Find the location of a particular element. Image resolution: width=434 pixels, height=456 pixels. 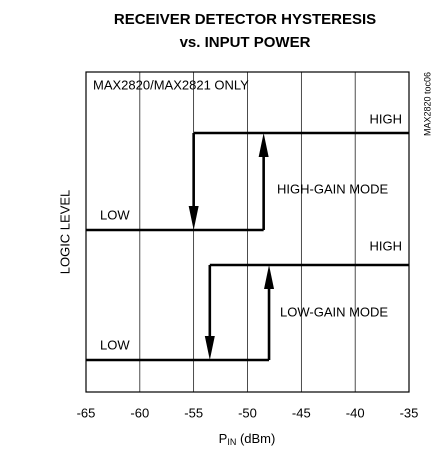

x-tick-label: -40 is located at coordinates (355, 412).